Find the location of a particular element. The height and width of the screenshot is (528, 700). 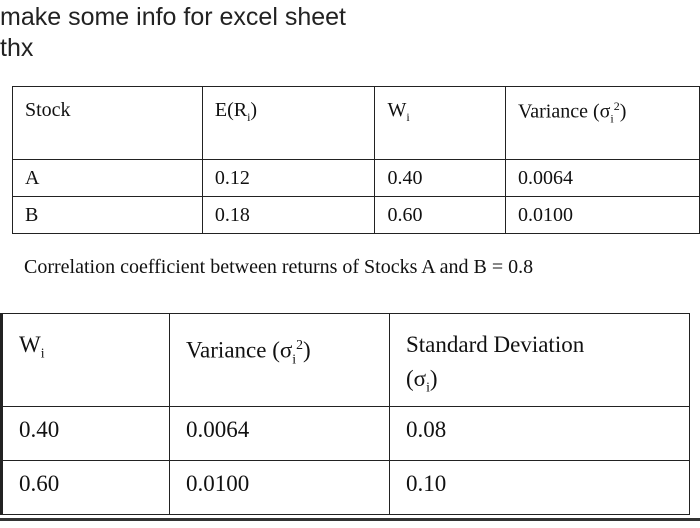

header-standard-deviation: Standard Deviation (σi) is located at coordinates (539, 360).